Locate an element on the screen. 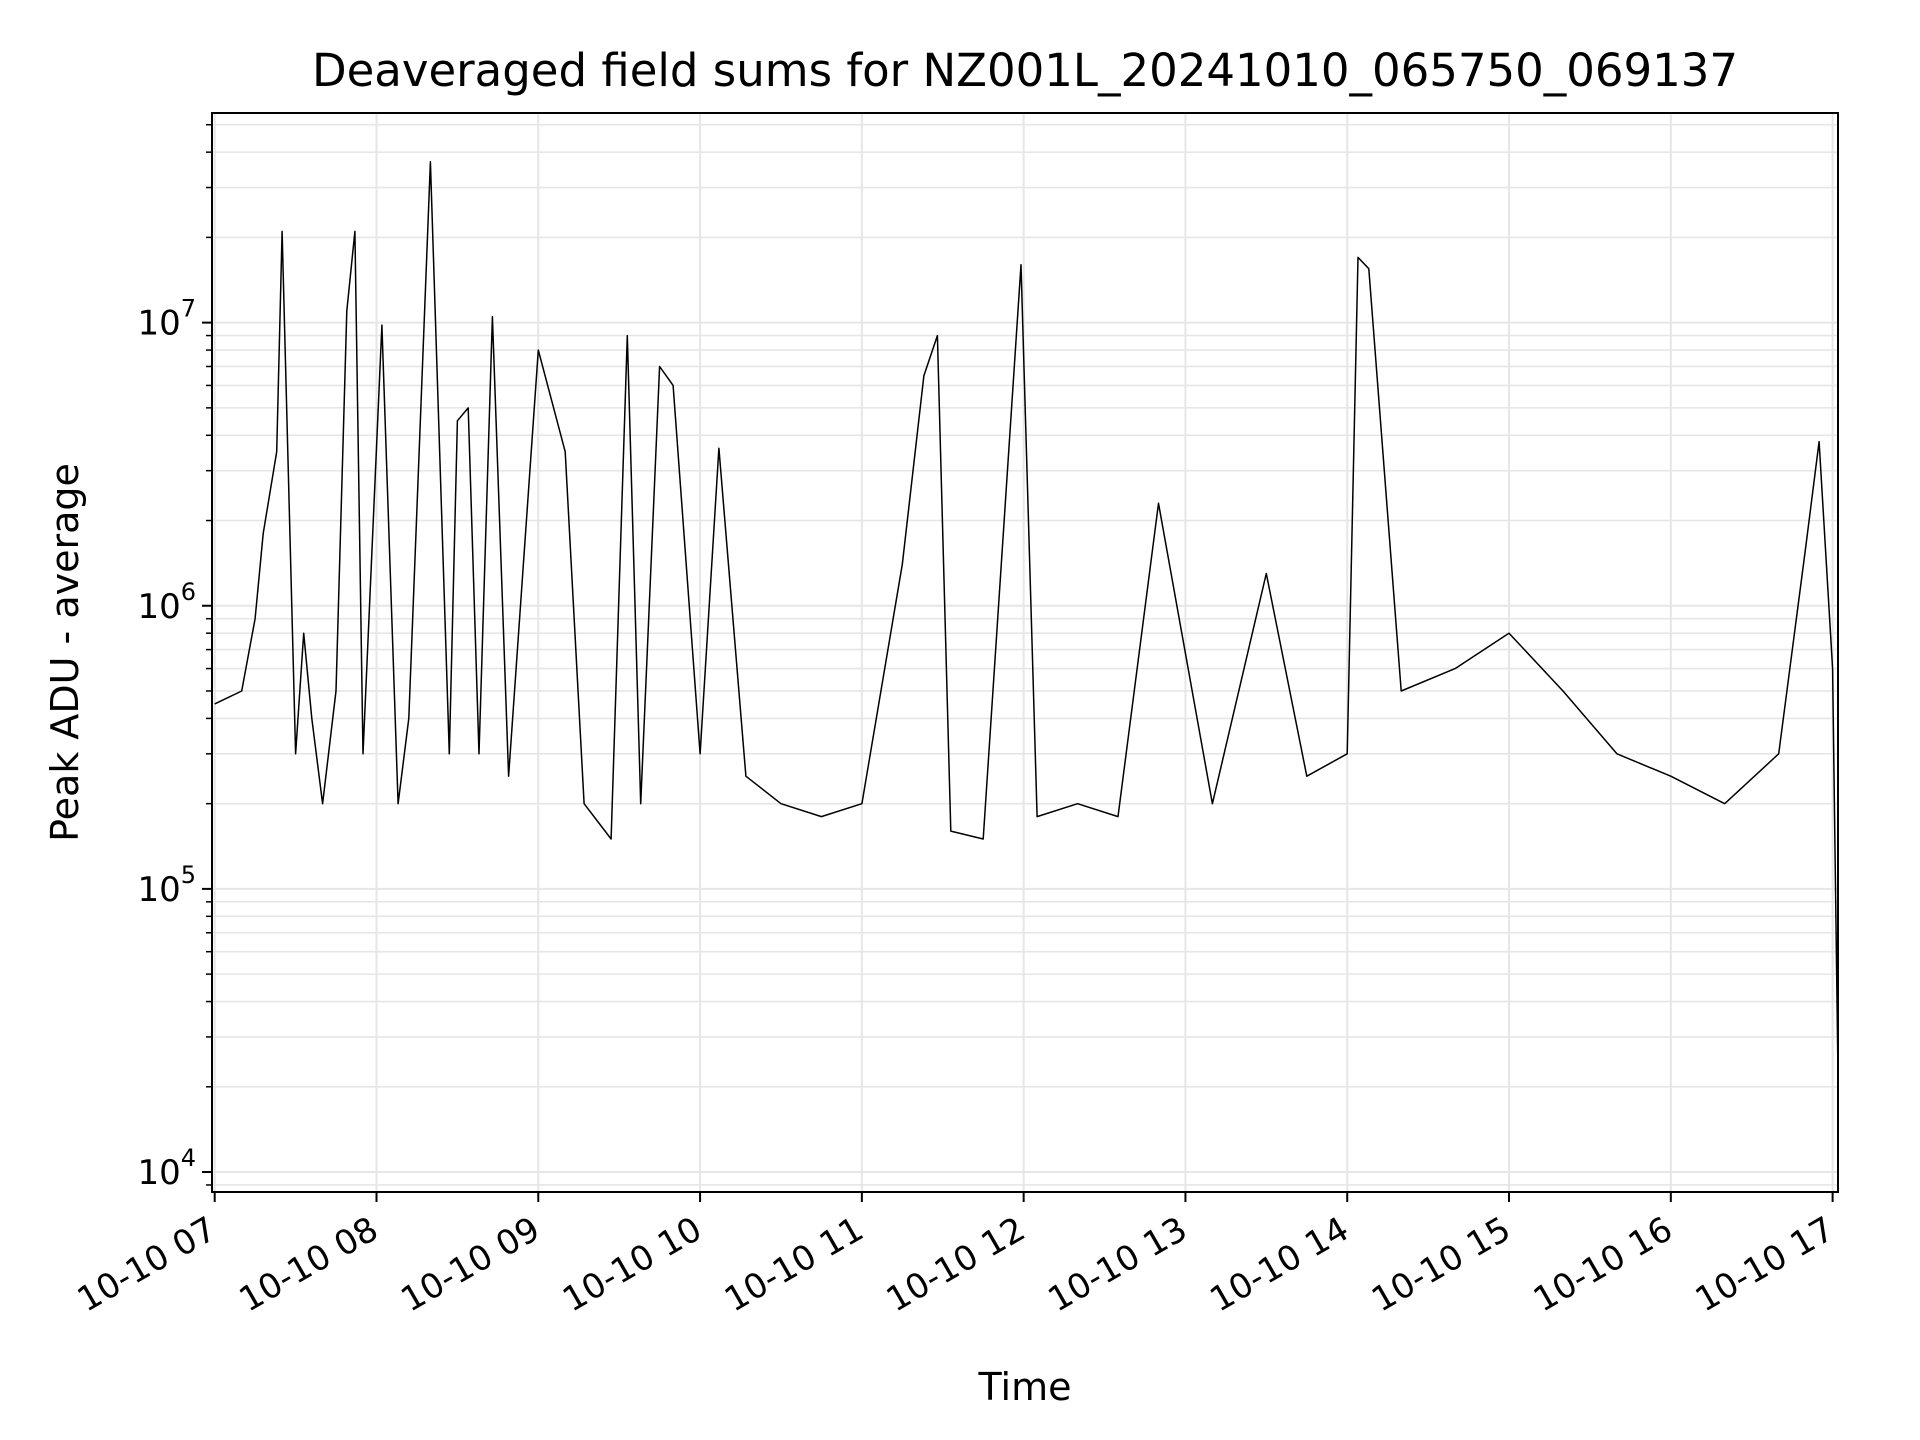 This screenshot has height=1440, width=1920. y-axis-label: Peak ADU - average is located at coordinates (65, 652).